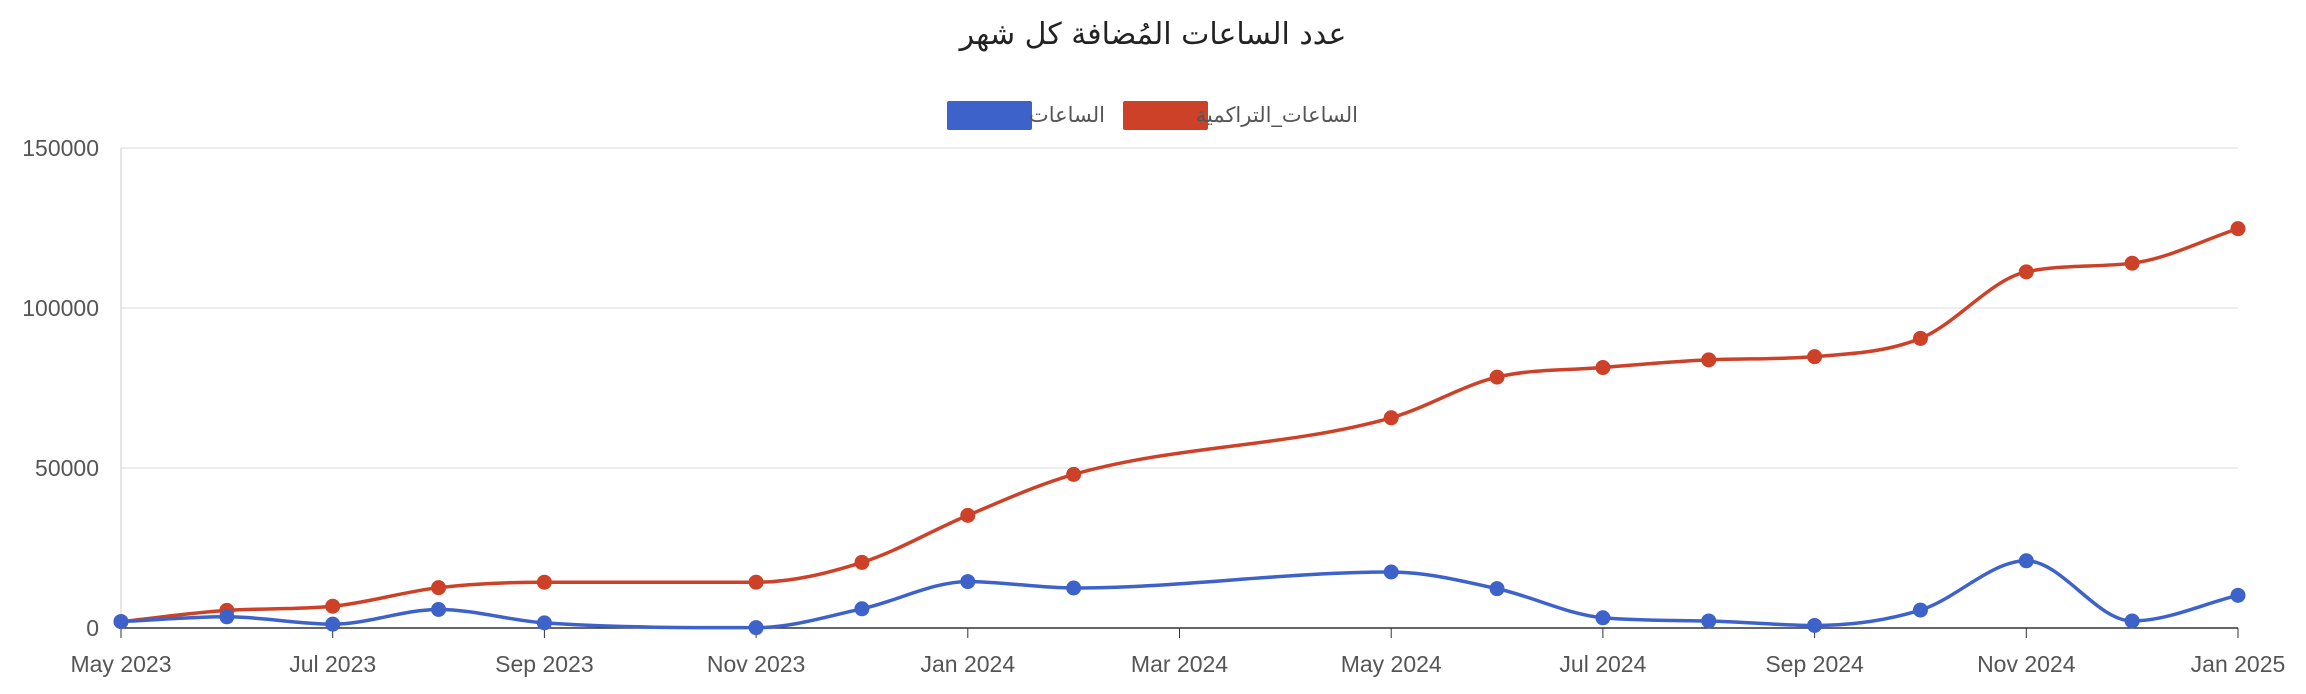 Image resolution: width=2306 pixels, height=694 pixels. I want to click on x-tick-label: Sep 2023, so click(544, 664).